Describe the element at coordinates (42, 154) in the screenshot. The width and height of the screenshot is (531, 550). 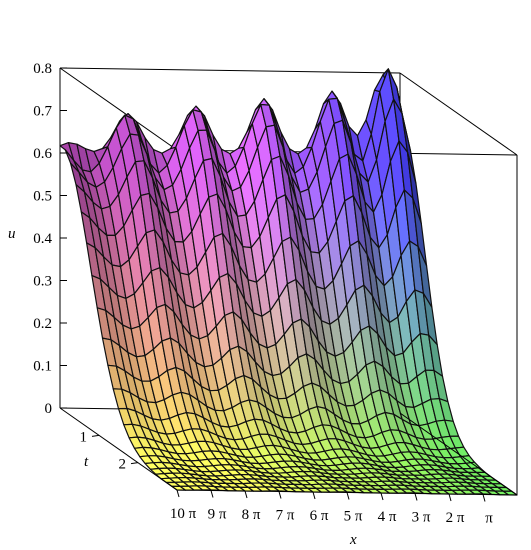
I see `u-tick-label: 0.6` at that location.